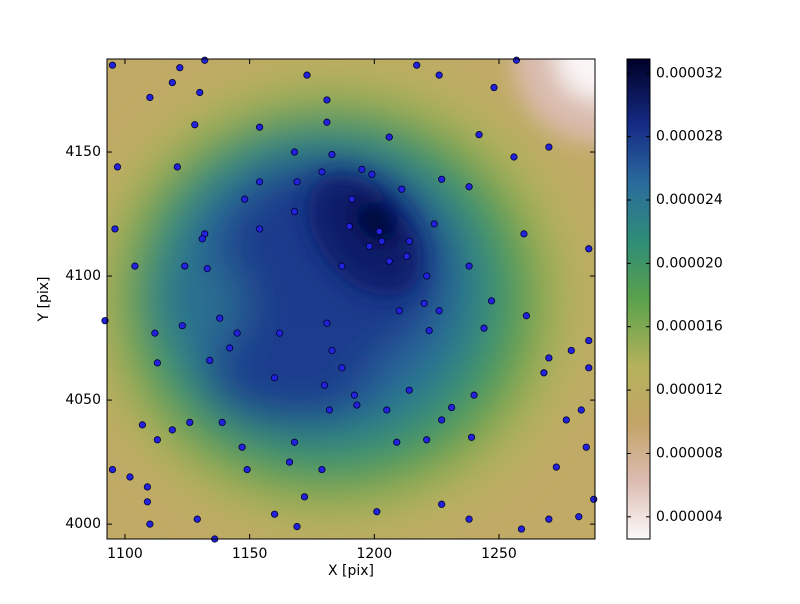 The height and width of the screenshot is (604, 800). I want to click on colorbar-tick-label: 0.000012, so click(689, 390).